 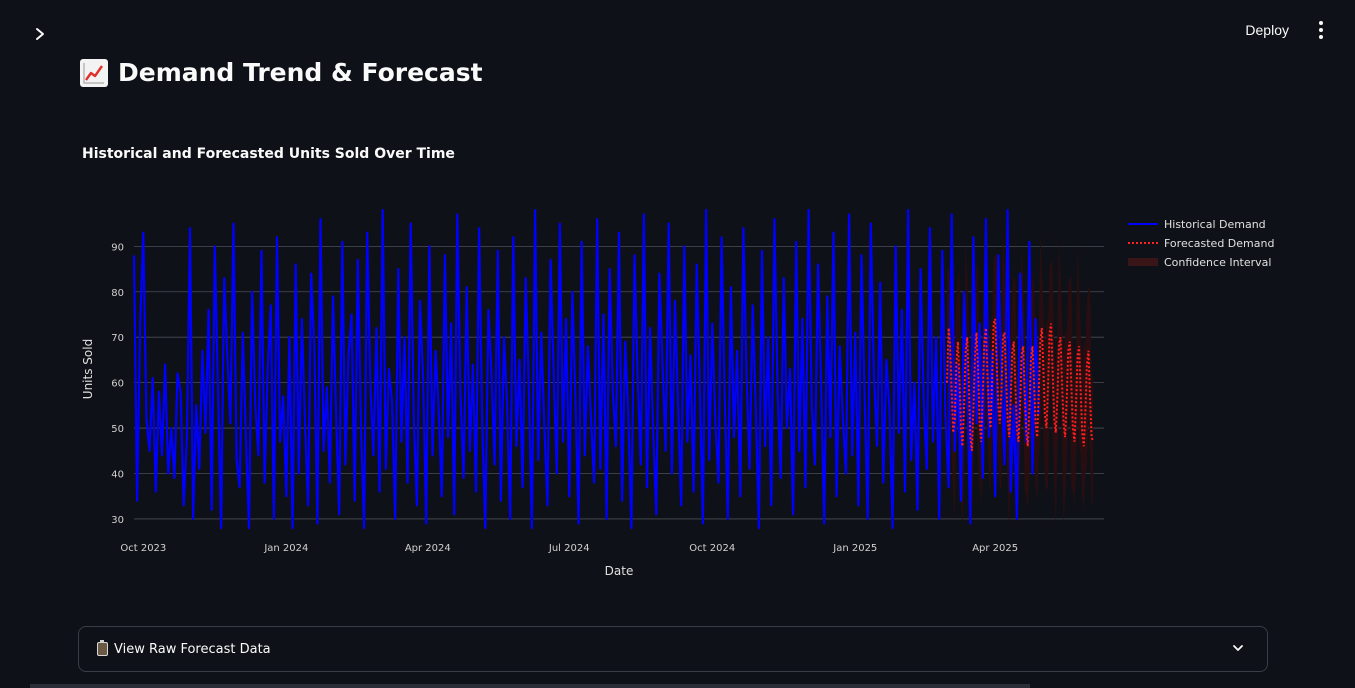 What do you see at coordinates (300, 72) in the screenshot?
I see `page-title-text: Demand Trend & Forecast` at bounding box center [300, 72].